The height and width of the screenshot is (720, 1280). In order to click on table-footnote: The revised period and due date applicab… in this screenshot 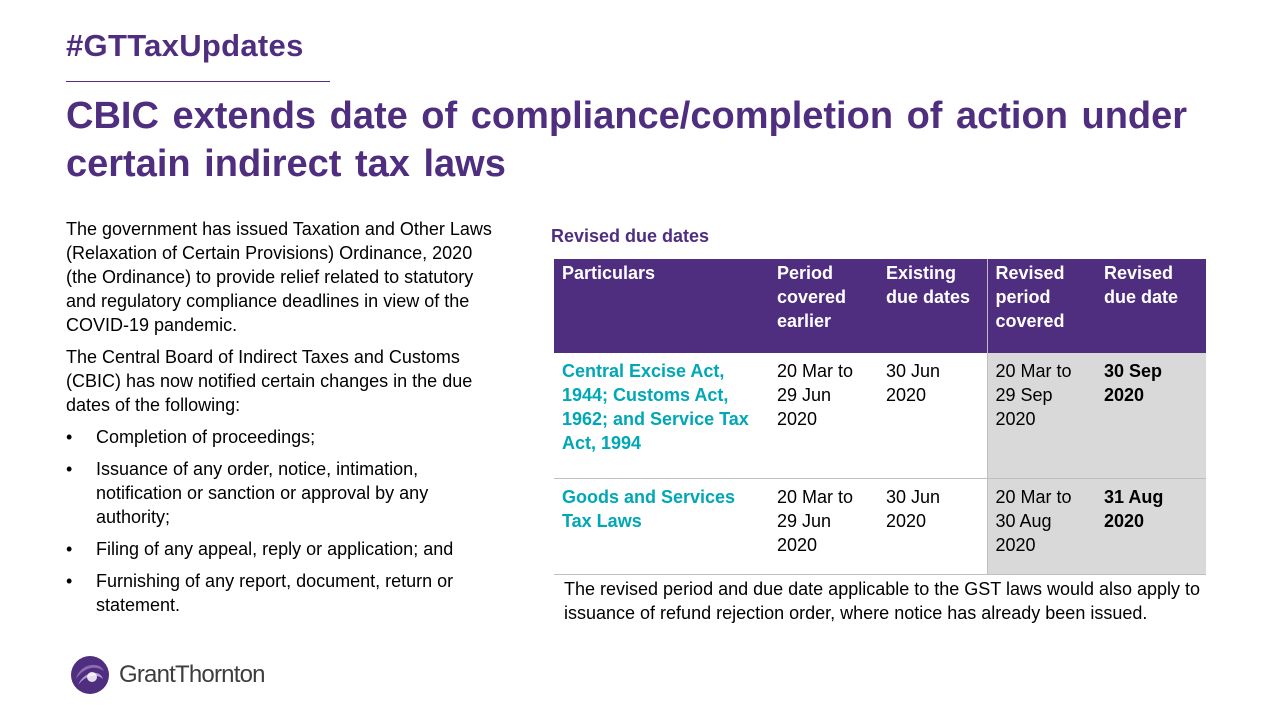, I will do `click(882, 601)`.